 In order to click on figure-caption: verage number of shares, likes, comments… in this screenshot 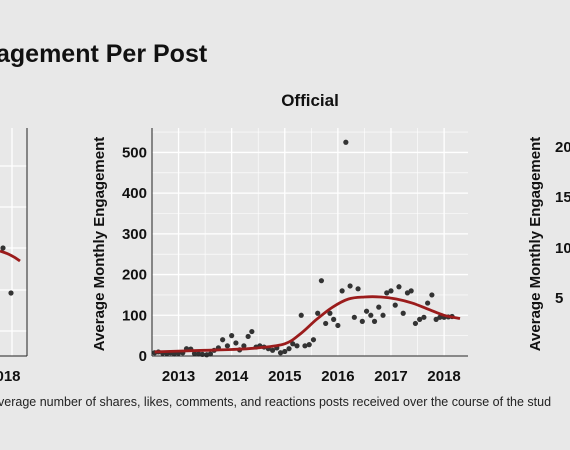, I will do `click(276, 402)`.